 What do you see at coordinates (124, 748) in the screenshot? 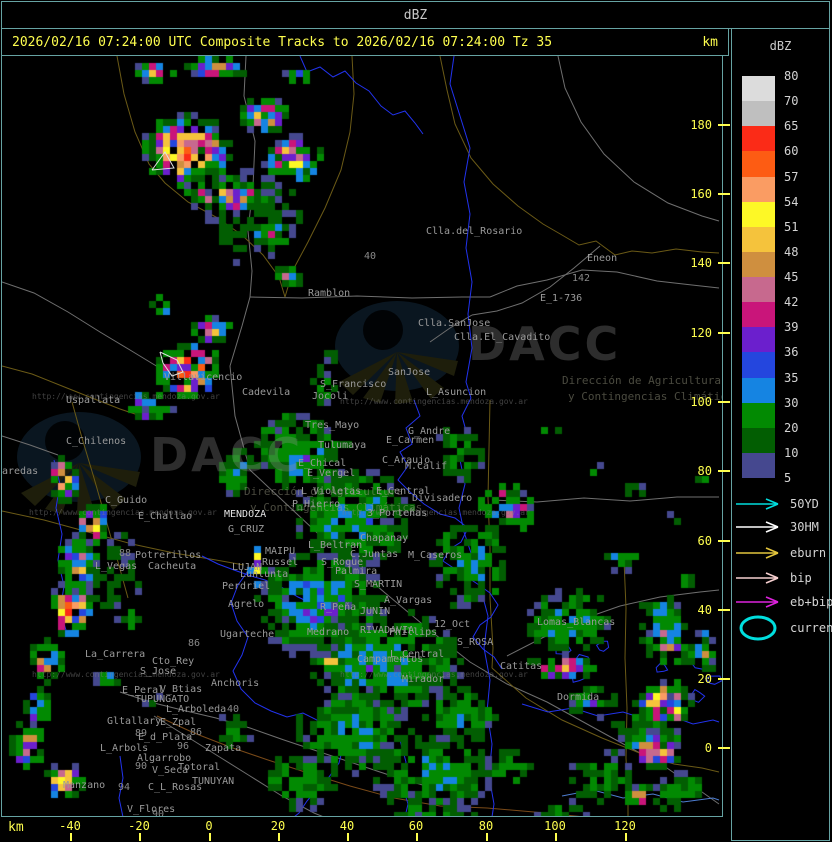
I see `map-place-label: L_Arbols` at bounding box center [124, 748].